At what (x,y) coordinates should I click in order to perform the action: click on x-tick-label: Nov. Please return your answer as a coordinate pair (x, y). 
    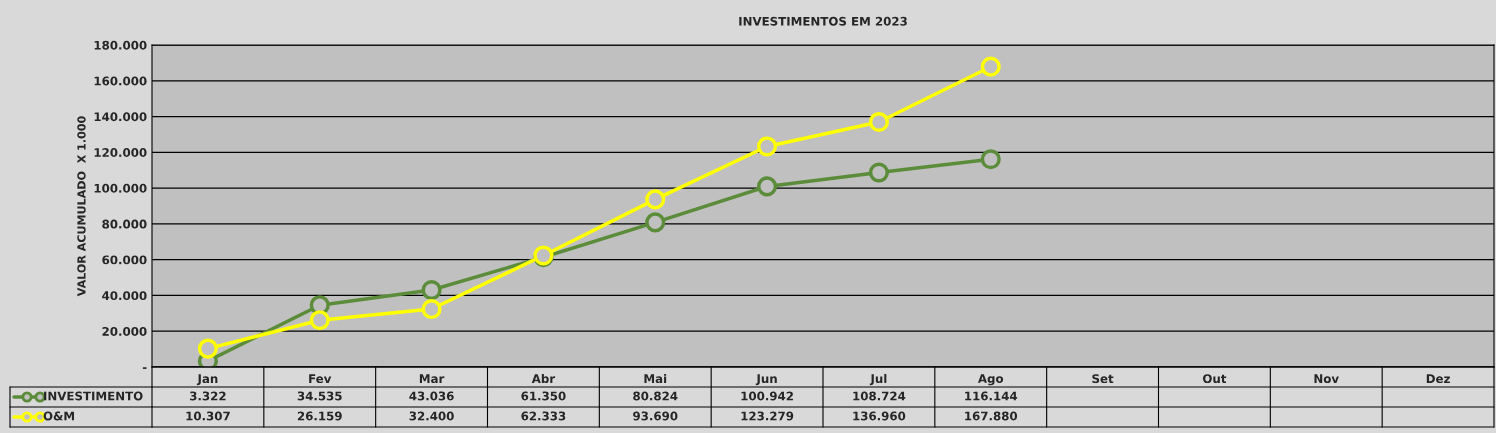
    Looking at the image, I should click on (1326, 379).